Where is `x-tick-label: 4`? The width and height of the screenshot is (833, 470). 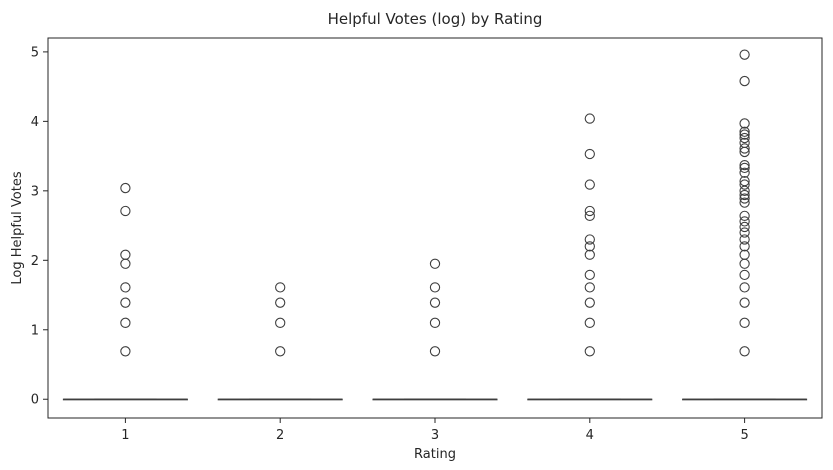 x-tick-label: 4 is located at coordinates (590, 435).